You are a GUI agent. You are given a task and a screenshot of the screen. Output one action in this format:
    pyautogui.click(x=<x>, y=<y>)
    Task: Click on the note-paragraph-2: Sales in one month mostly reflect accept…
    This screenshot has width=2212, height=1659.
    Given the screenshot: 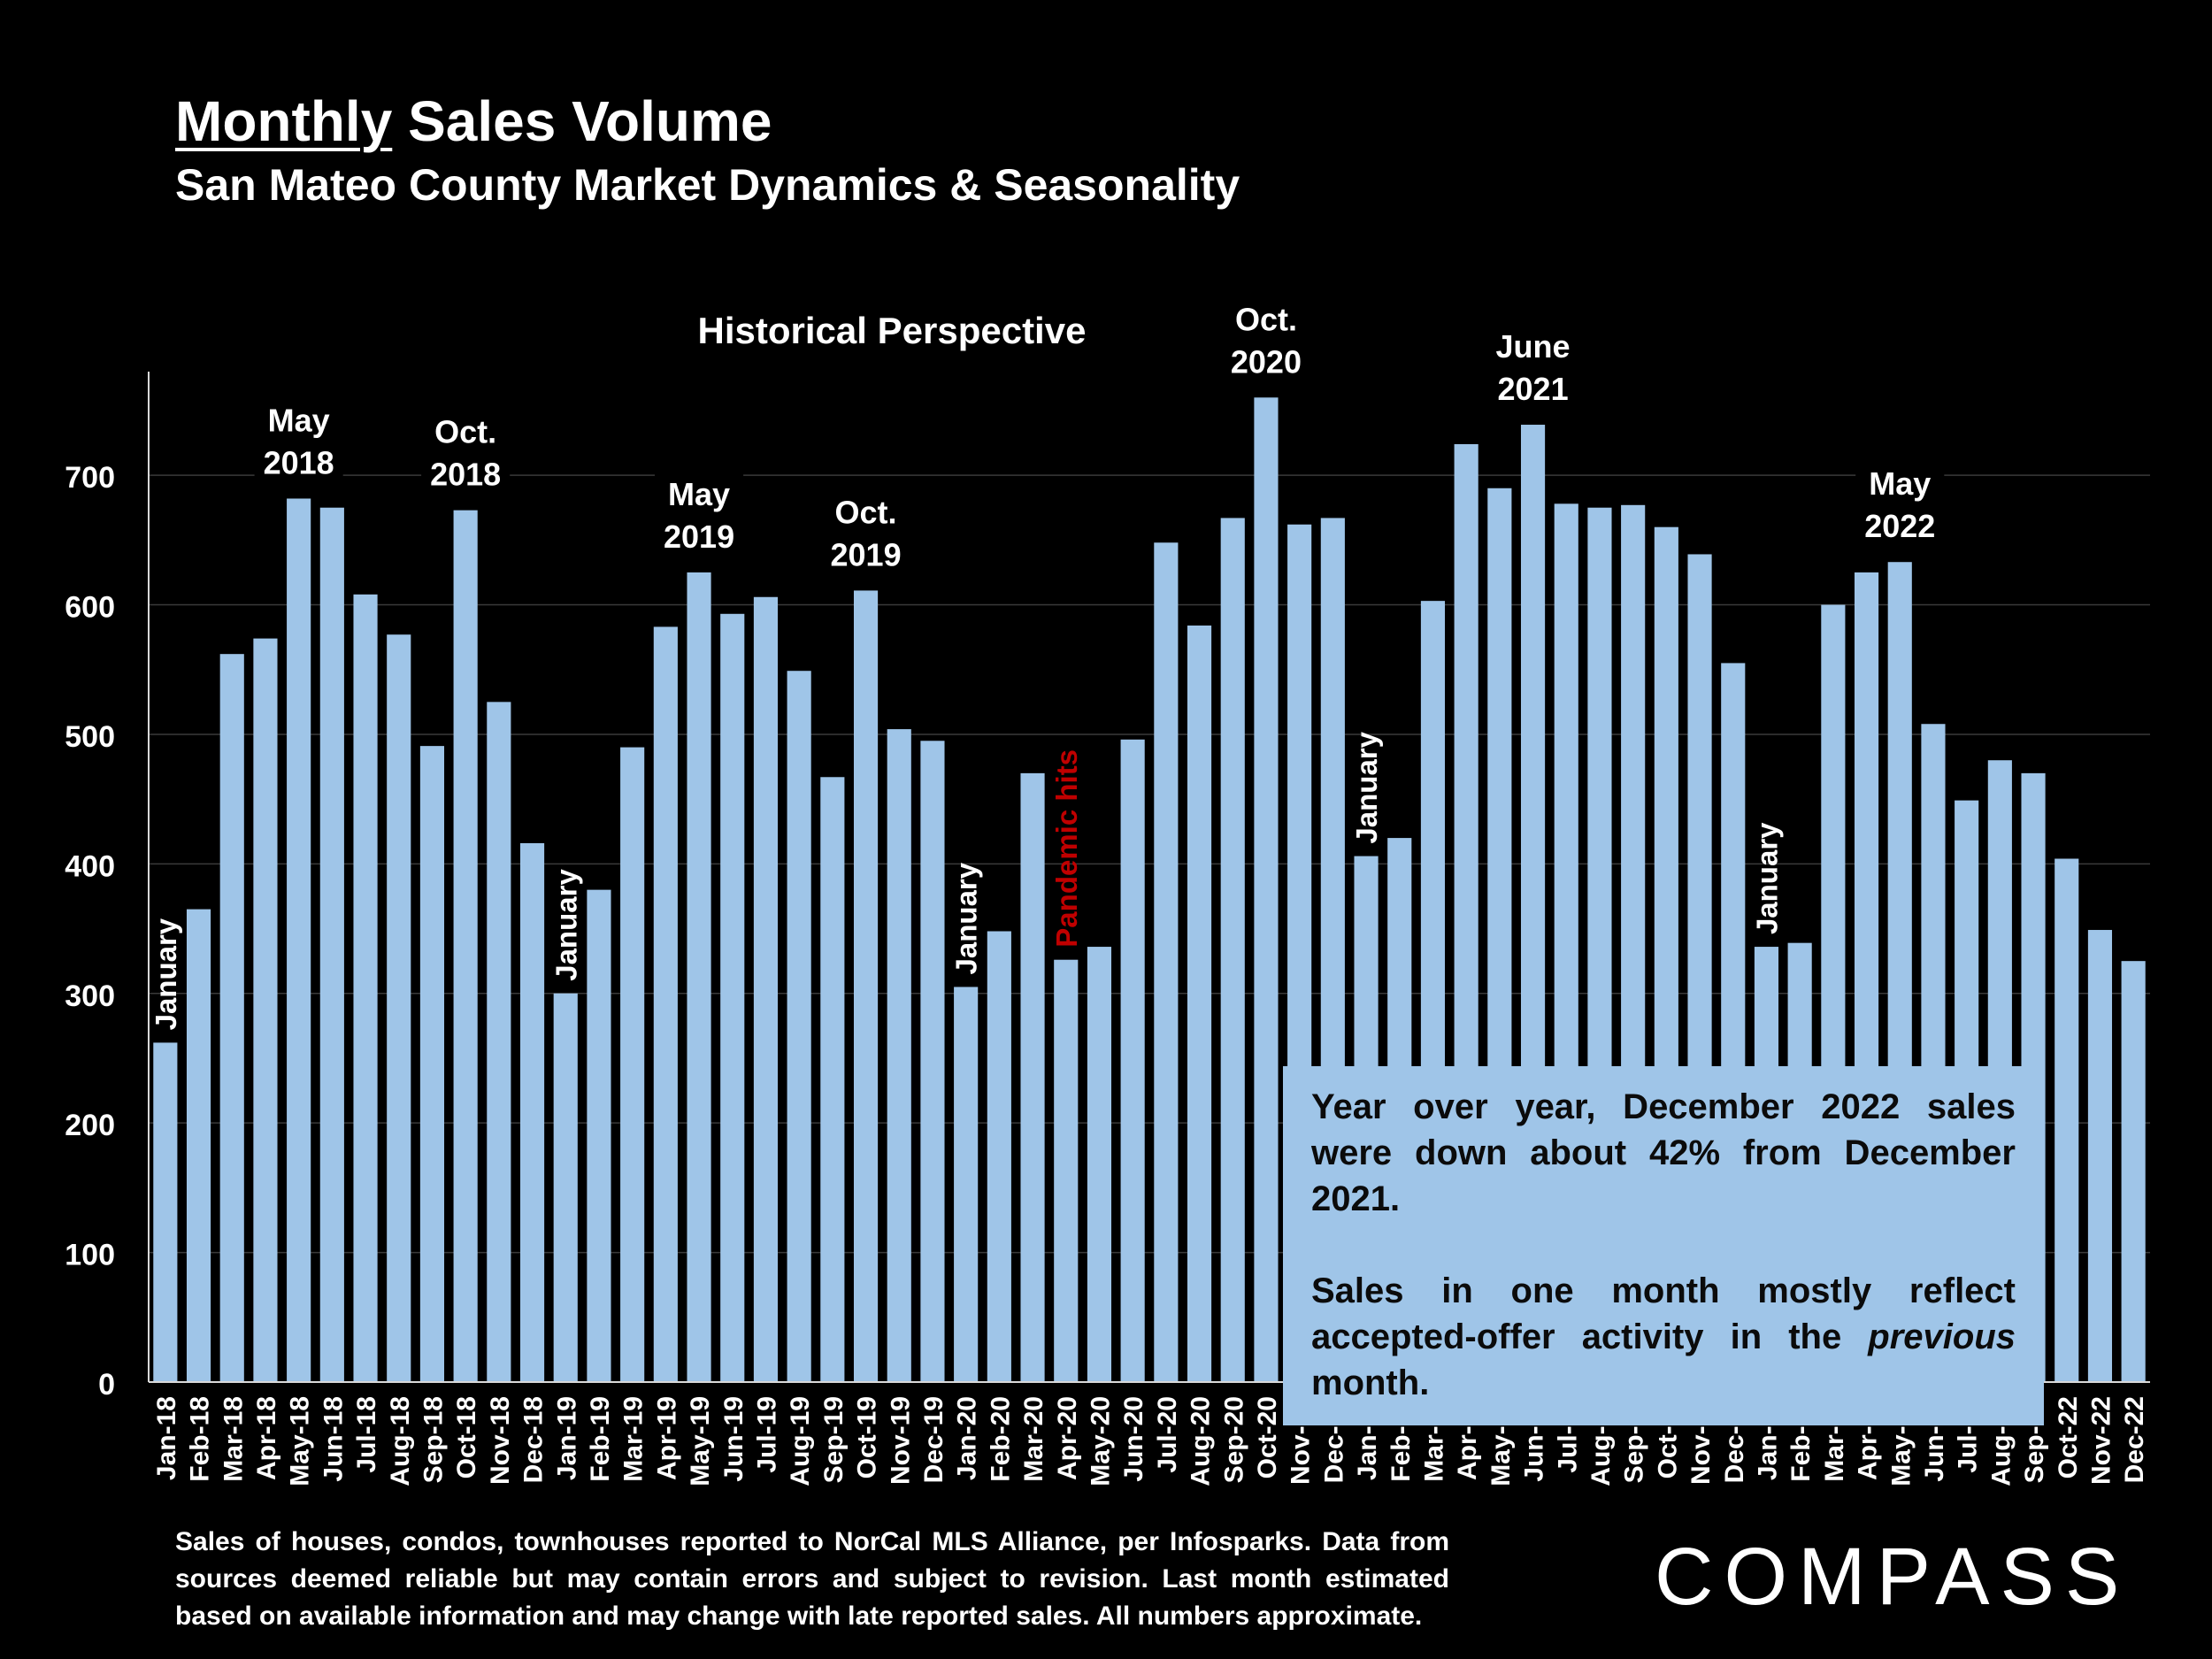 What is the action you would take?
    pyautogui.click(x=1664, y=1337)
    